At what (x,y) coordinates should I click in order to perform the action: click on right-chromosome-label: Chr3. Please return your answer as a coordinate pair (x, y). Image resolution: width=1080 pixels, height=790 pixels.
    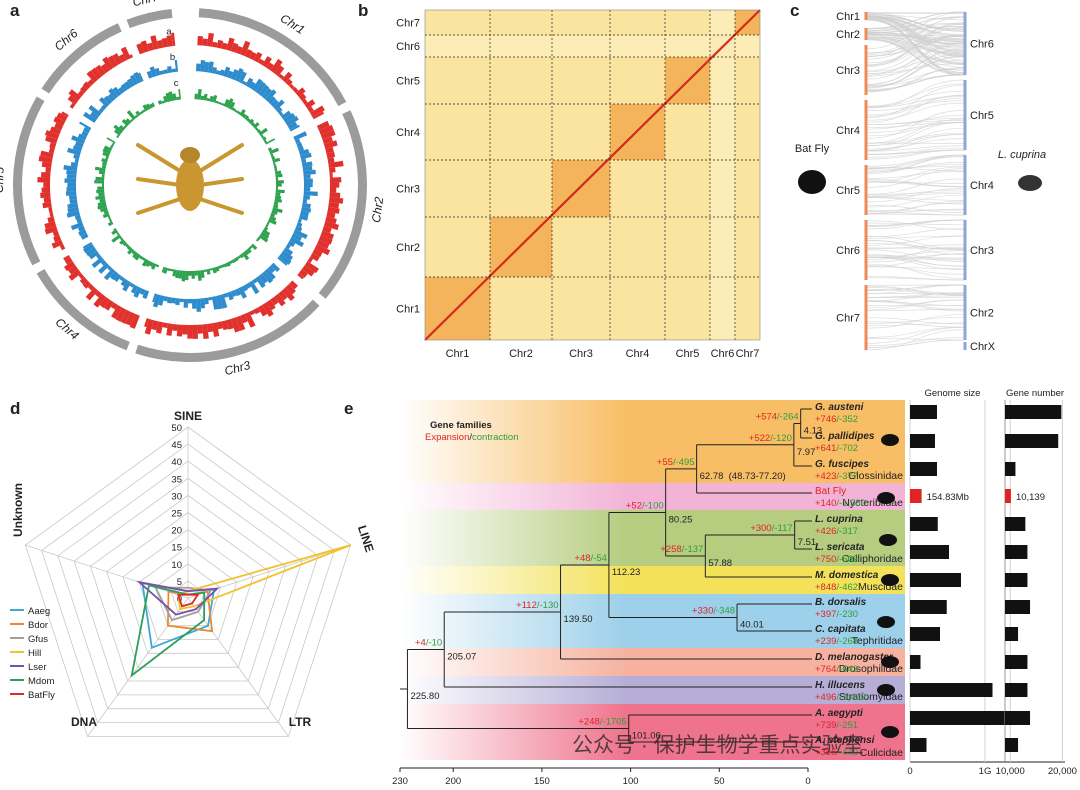
    Looking at the image, I should click on (982, 251).